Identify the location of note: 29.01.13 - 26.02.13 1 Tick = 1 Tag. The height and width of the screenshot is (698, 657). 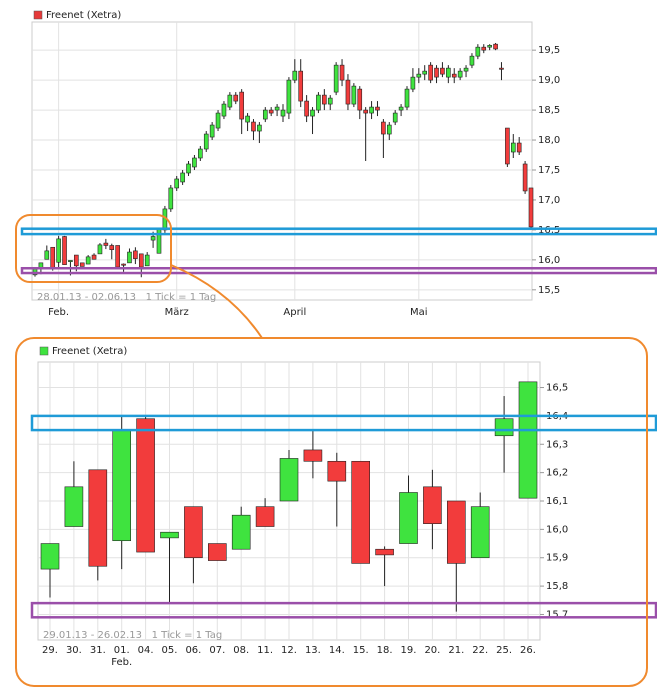
(132, 635).